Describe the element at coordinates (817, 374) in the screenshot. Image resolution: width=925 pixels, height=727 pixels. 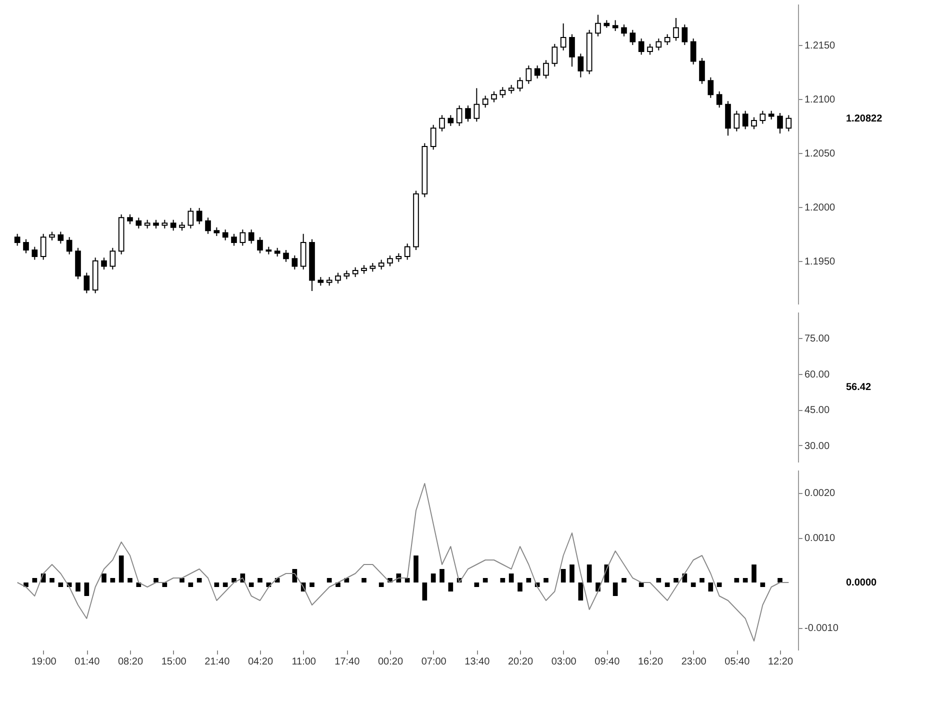
I see `y-tick-label: 60.00` at that location.